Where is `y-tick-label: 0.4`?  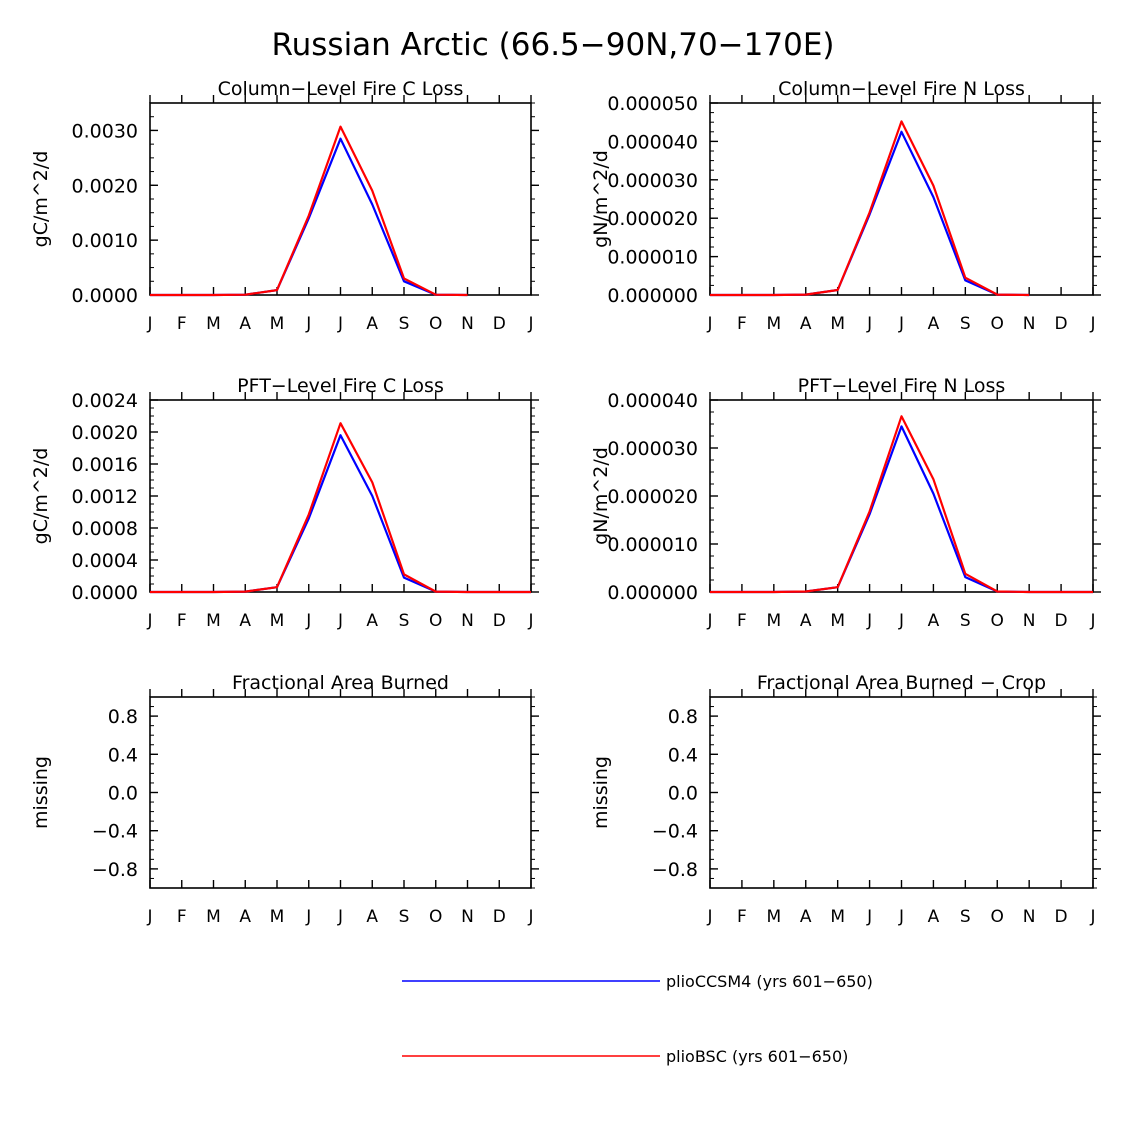
y-tick-label: 0.4 is located at coordinates (683, 755).